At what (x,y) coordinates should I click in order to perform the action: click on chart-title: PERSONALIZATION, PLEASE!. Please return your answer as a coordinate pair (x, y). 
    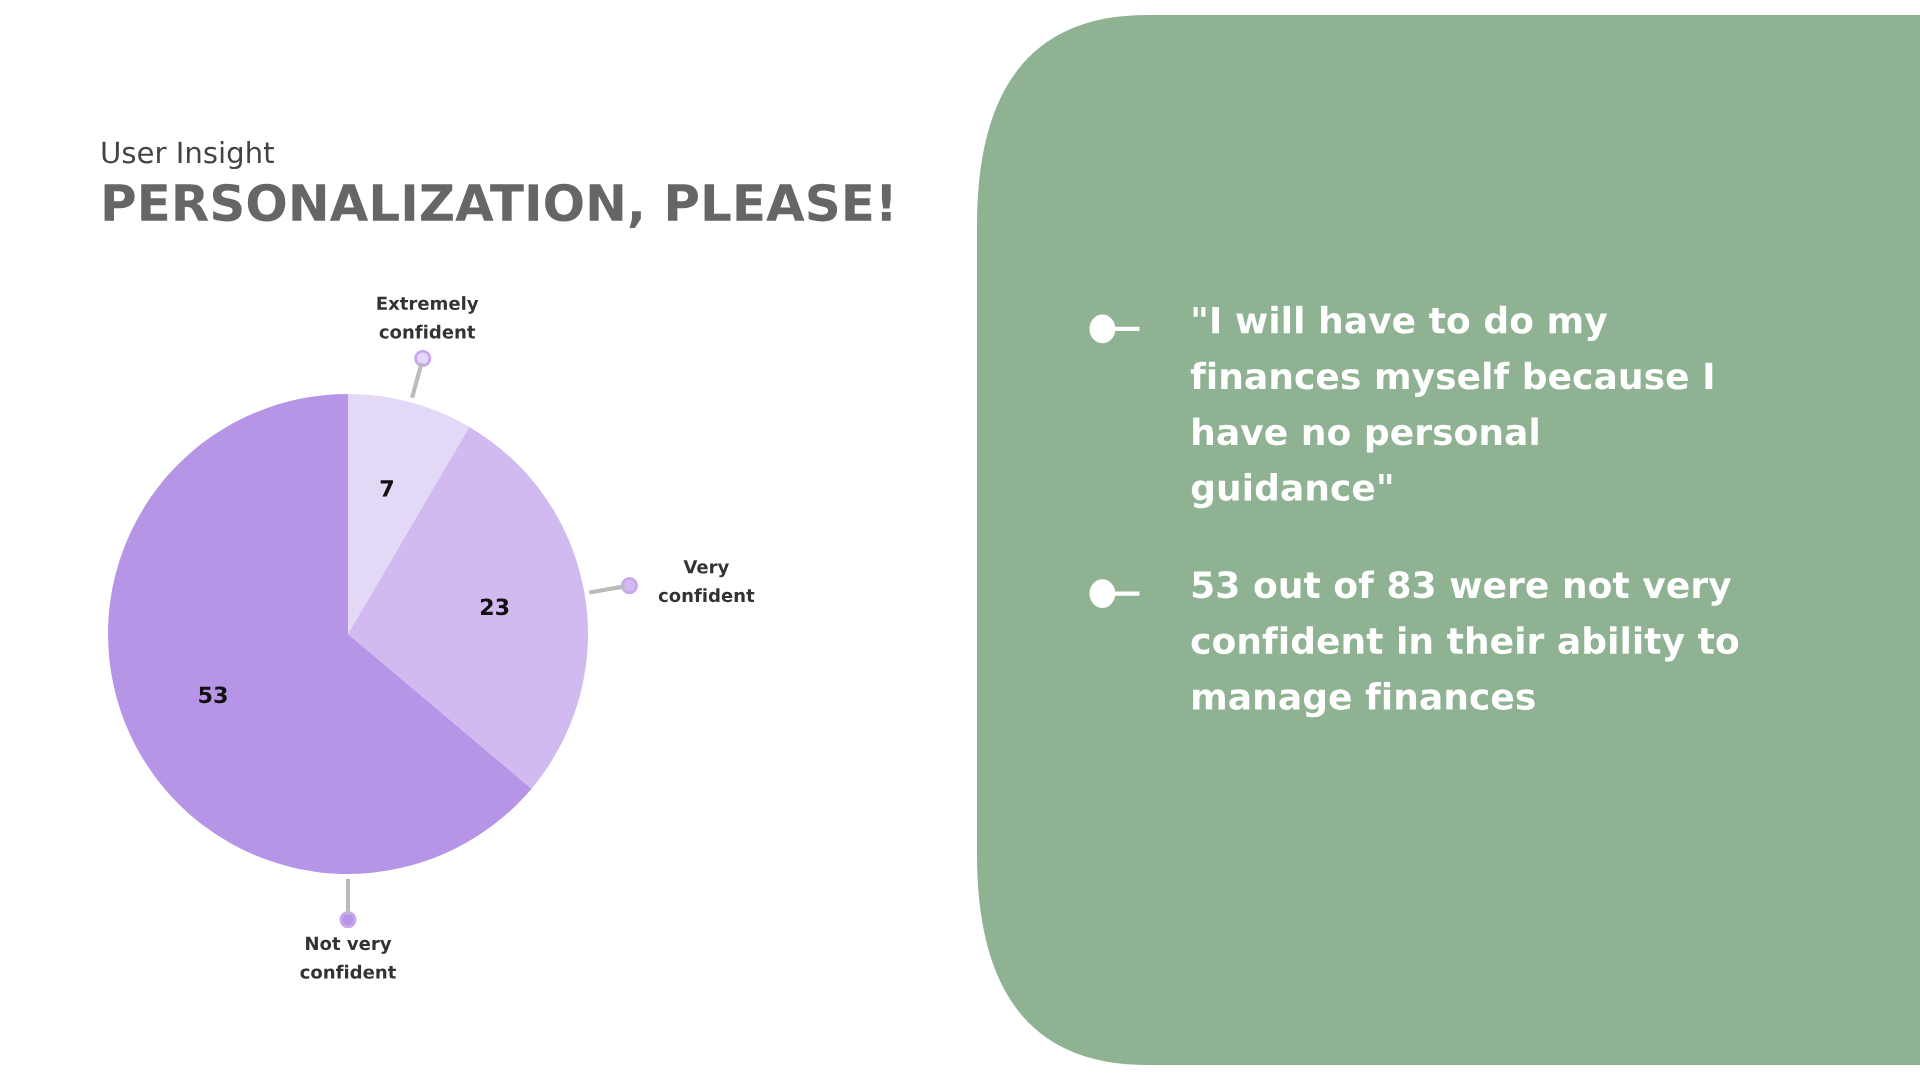
    Looking at the image, I should click on (497, 205).